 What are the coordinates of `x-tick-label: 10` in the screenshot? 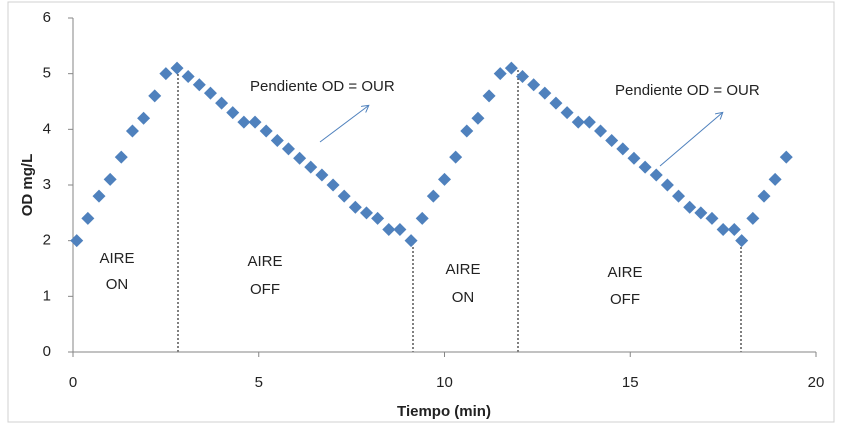 It's located at (444, 382).